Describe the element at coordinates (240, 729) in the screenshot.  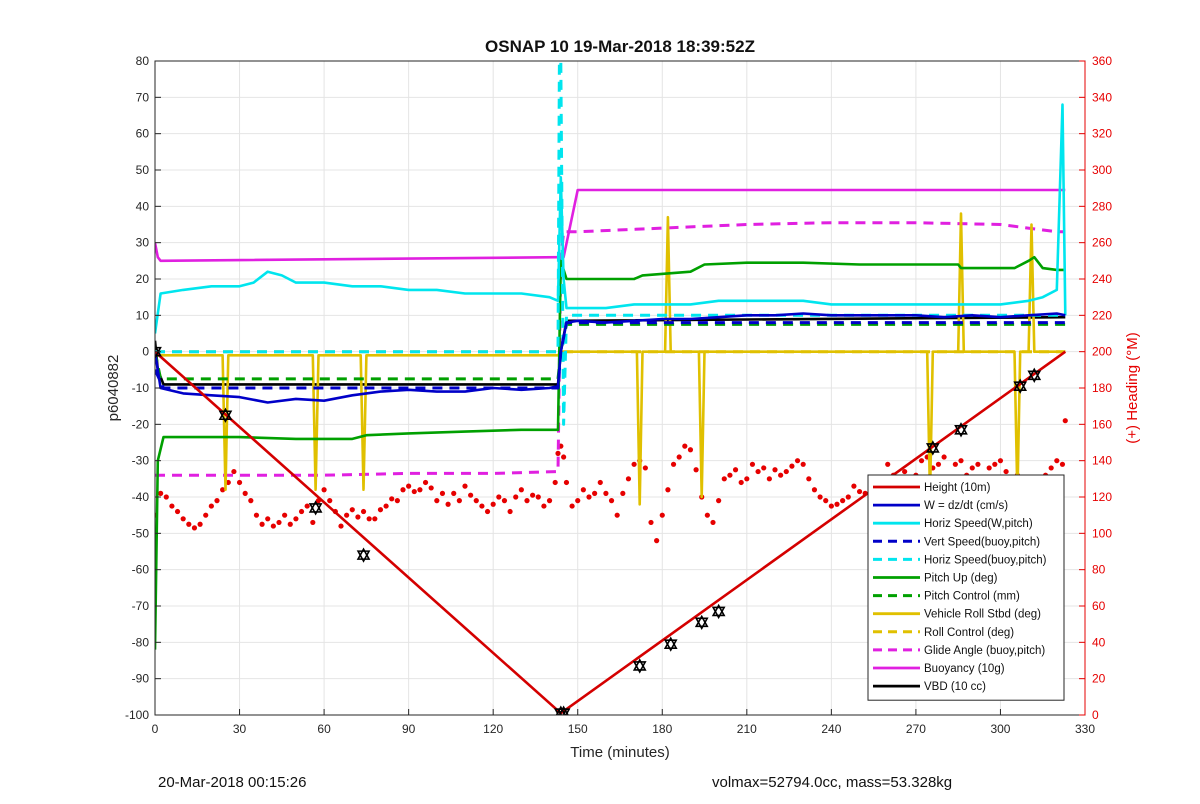
I see `x-tick-label: 30` at that location.